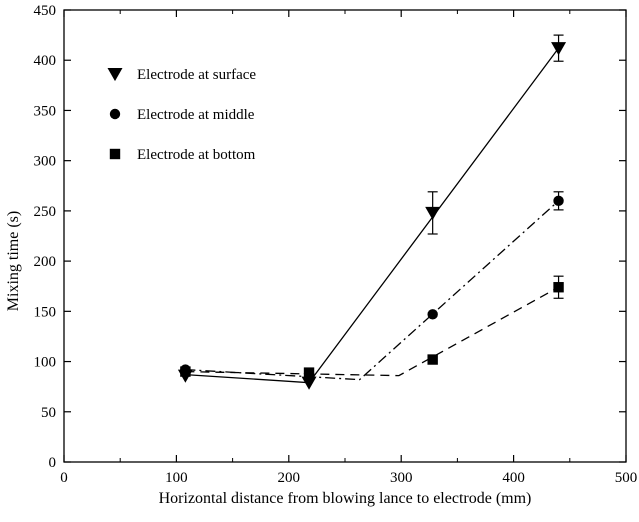 Image resolution: width=639 pixels, height=522 pixels. Describe the element at coordinates (196, 75) in the screenshot. I see `legend-label-0: Electrode at surface` at that location.